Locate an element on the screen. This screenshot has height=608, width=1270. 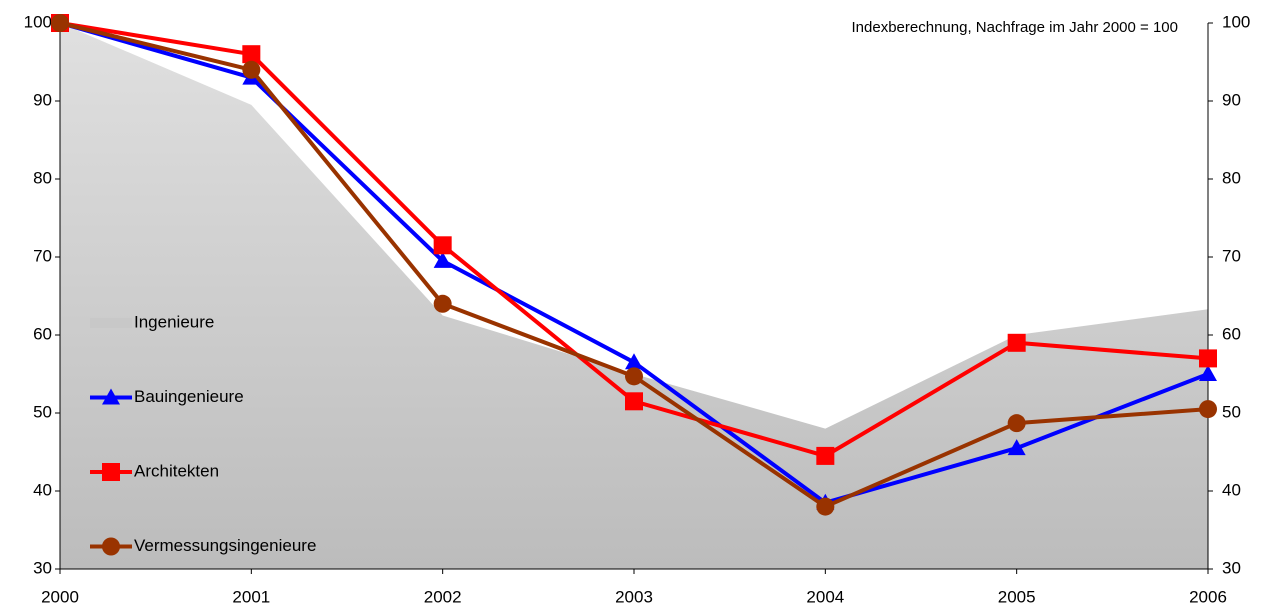
y2-tick-label: 80 is located at coordinates (1231, 177).